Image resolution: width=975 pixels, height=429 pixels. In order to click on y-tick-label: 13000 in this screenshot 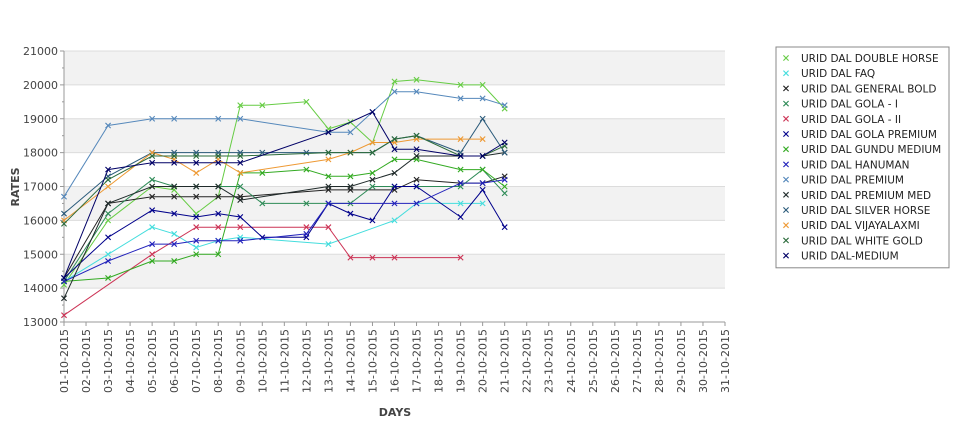, I will do `click(40, 322)`.